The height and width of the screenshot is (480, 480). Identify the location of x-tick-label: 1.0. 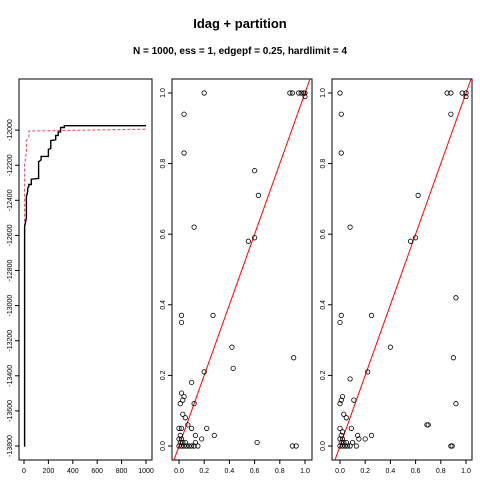
(466, 471).